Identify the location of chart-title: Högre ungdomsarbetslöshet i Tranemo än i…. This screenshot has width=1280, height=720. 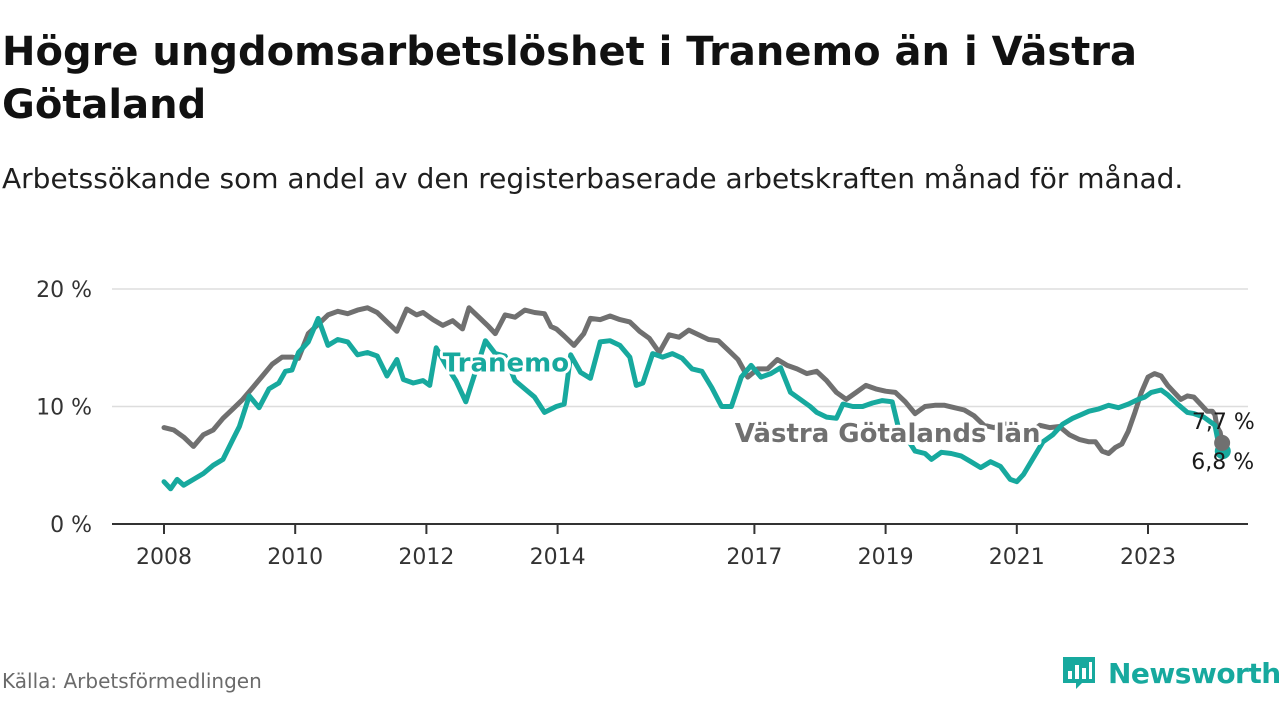
(569, 78).